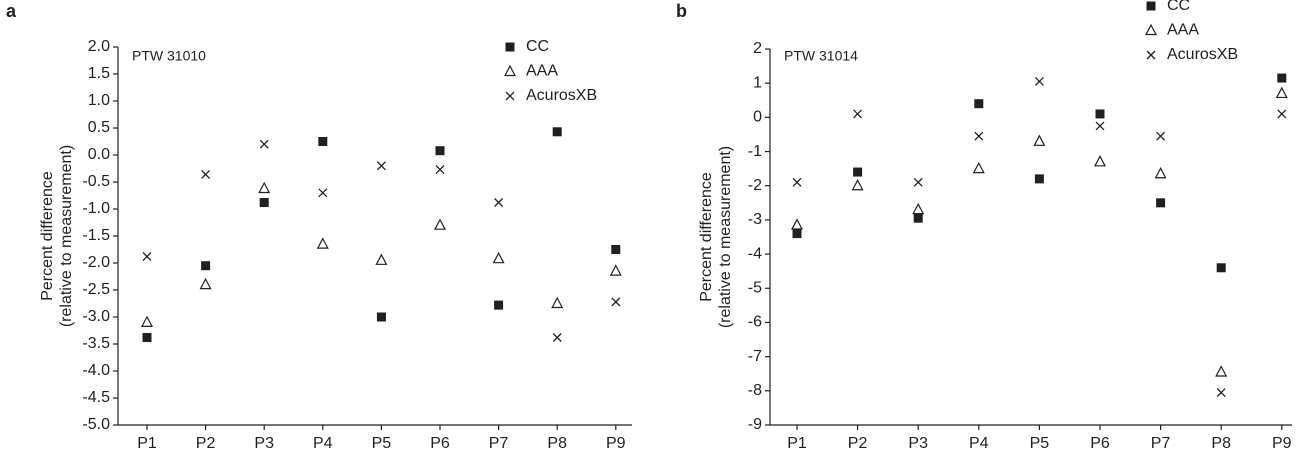  Describe the element at coordinates (1178, 7) in the screenshot. I see `legend-label: CC` at that location.